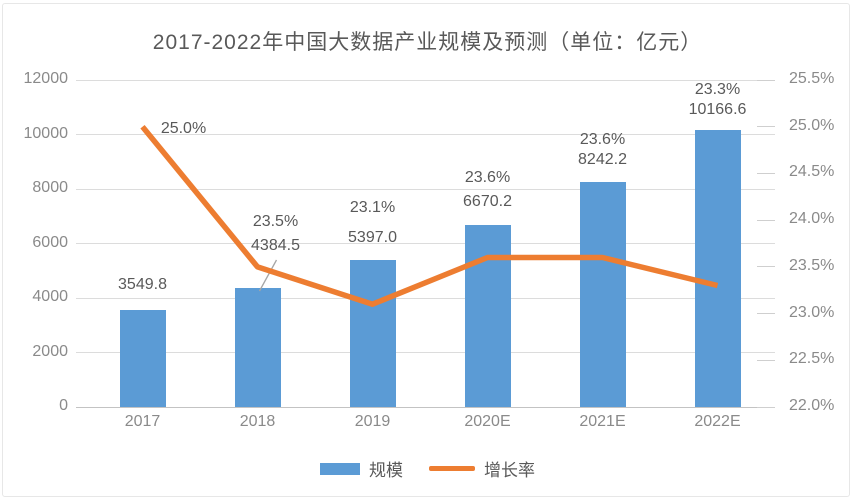  Describe the element at coordinates (812, 359) in the screenshot. I see `y-axis-right-tick-label: 22.5%` at that location.